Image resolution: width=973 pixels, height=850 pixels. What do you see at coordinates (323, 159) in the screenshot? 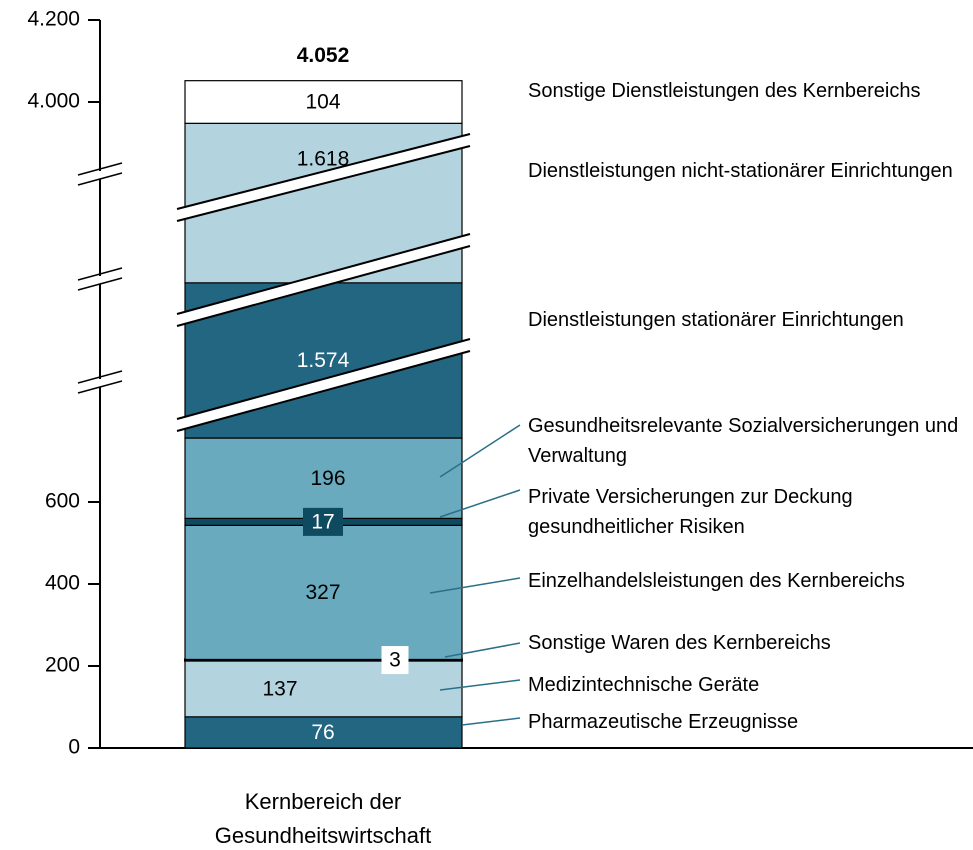
I see `data-label: 1.618` at bounding box center [323, 159].